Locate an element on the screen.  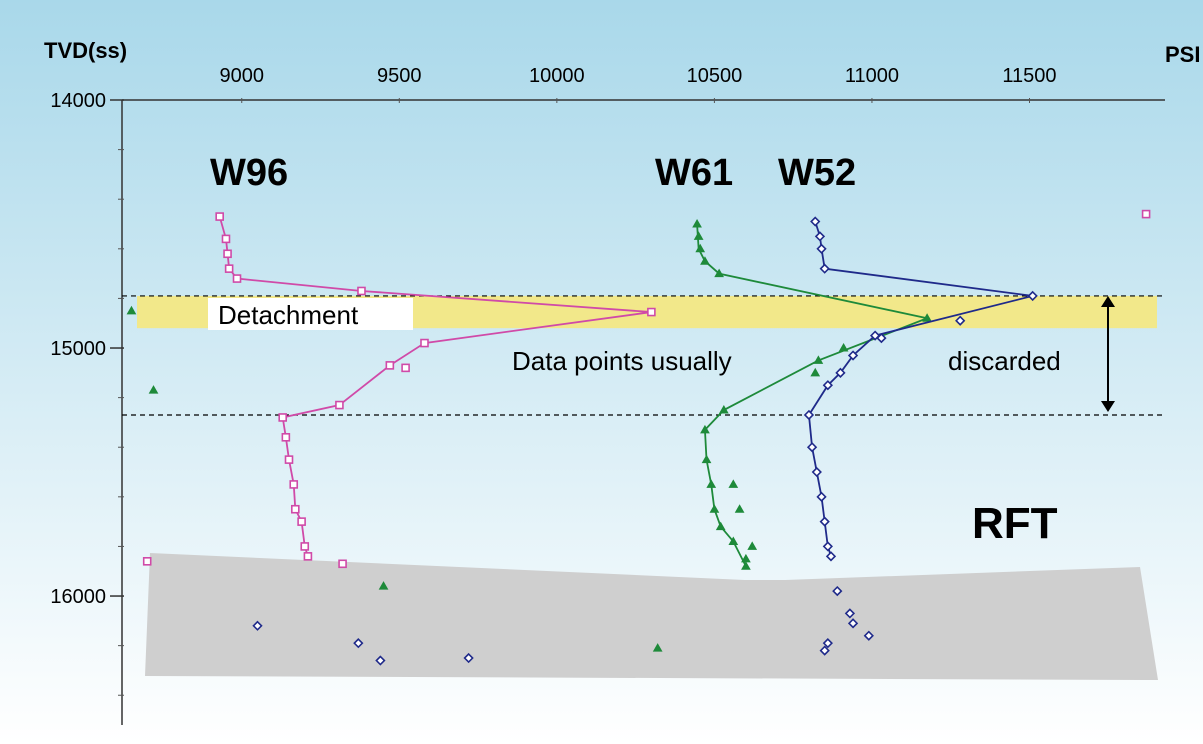
x-tick-label: 10000 is located at coordinates (557, 76).